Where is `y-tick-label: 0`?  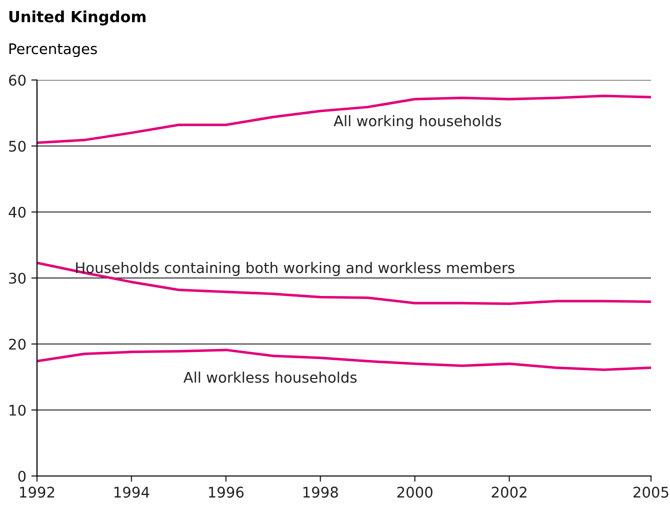 y-tick-label: 0 is located at coordinates (22, 476).